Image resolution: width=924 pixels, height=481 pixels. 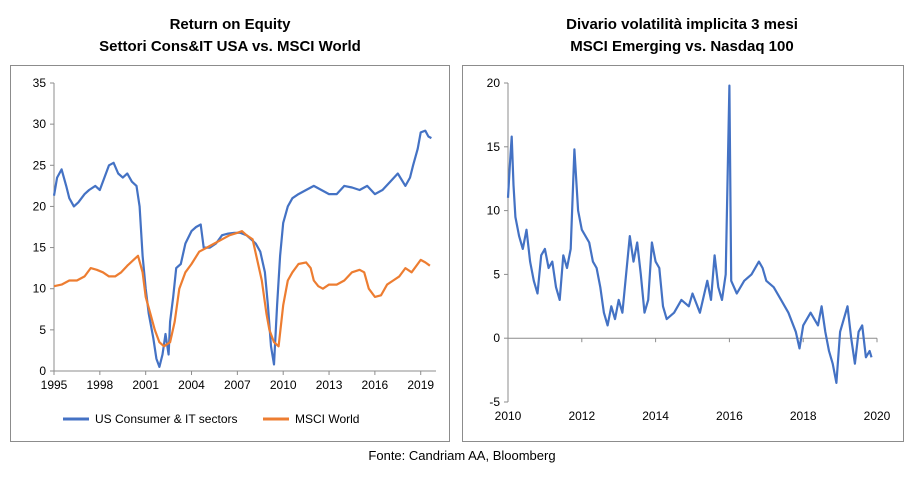 I want to click on chart-2-y-tick-label: 5, so click(x=496, y=274).